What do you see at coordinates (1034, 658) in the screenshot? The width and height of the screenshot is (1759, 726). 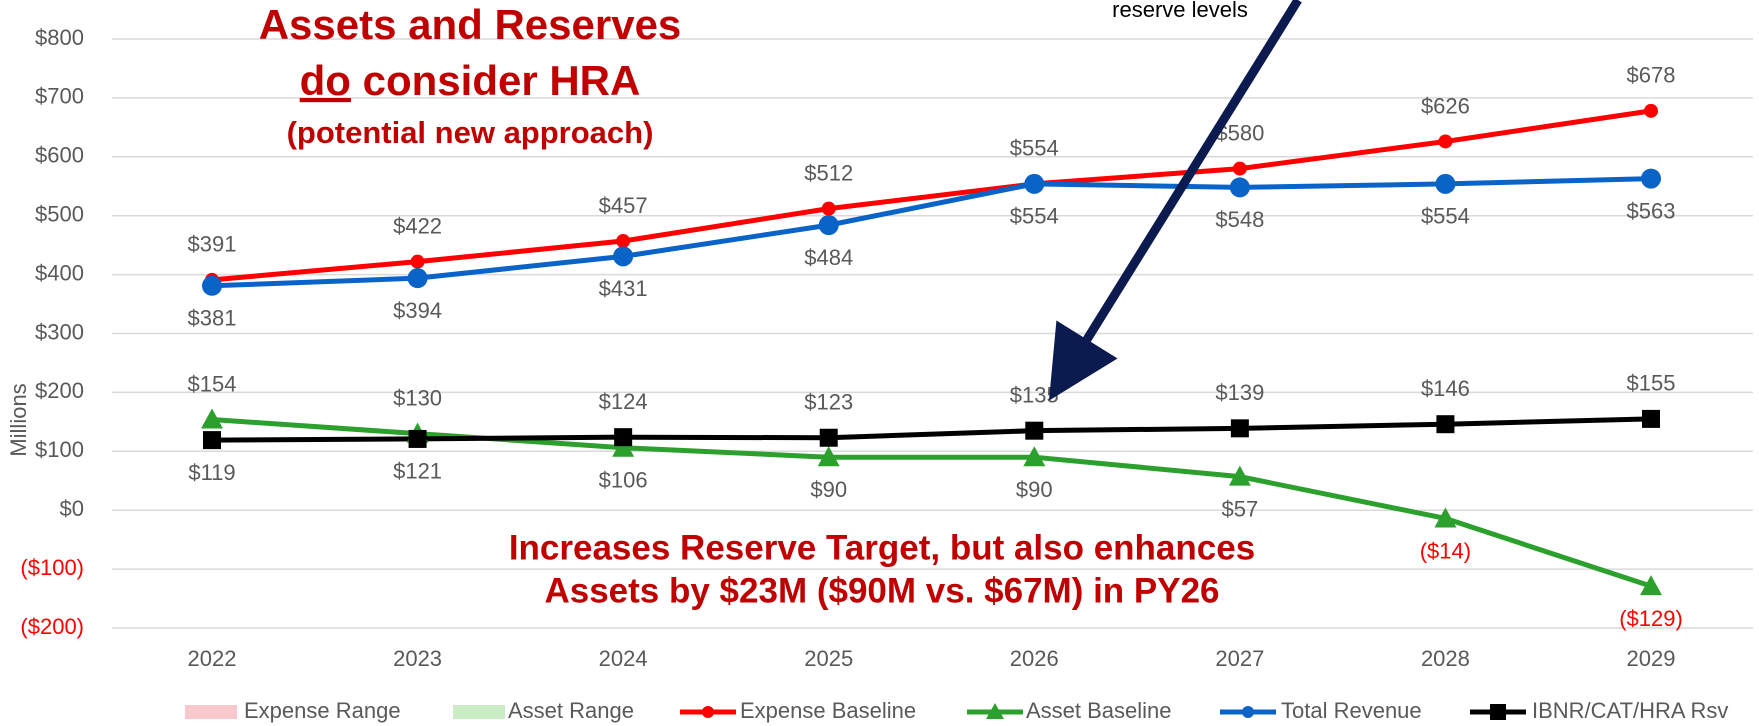 I see `x-tick-label: 2026` at bounding box center [1034, 658].